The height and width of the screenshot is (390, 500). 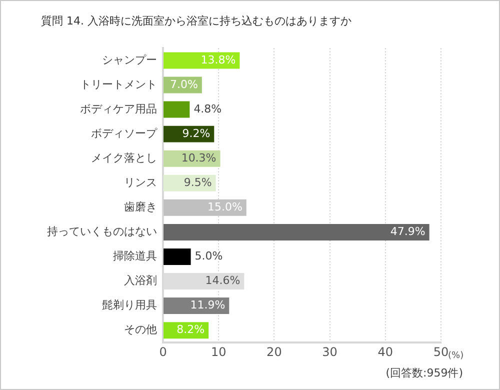 What do you see at coordinates (190, 329) in the screenshot?
I see `data-label: 8.2%` at bounding box center [190, 329].